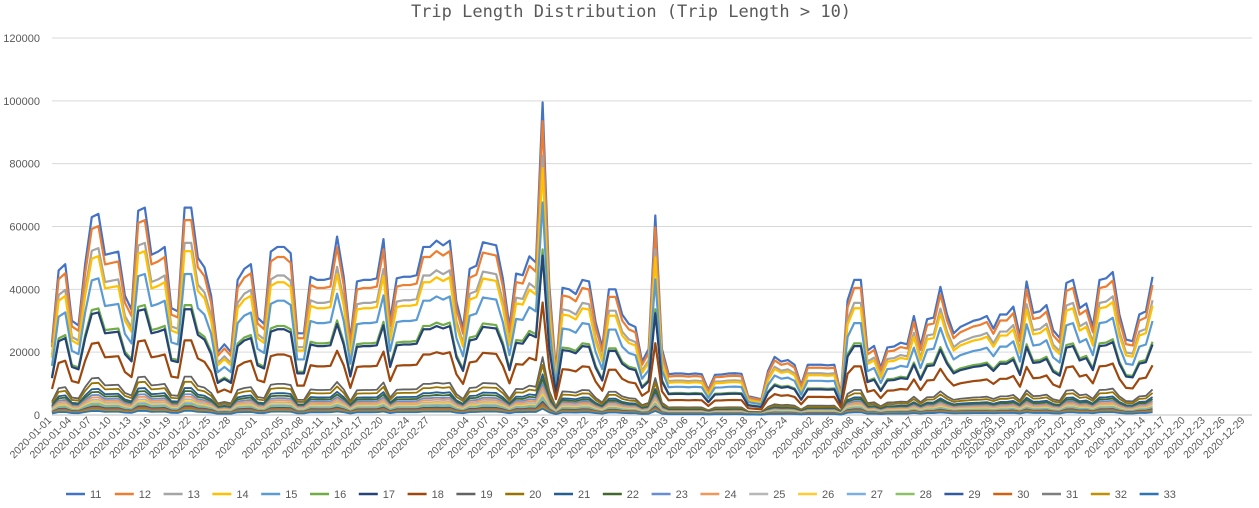  What do you see at coordinates (1072, 495) in the screenshot?
I see `legend-label: 31` at bounding box center [1072, 495].